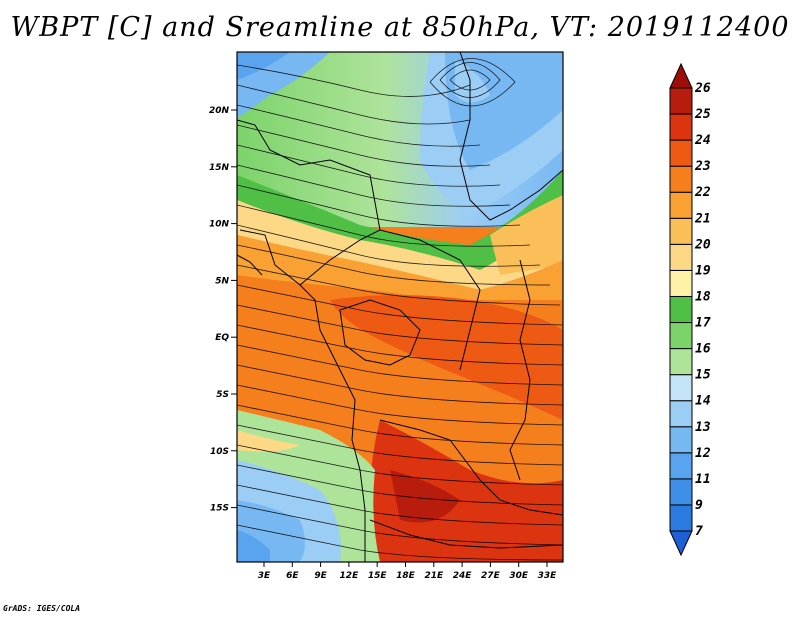 This screenshot has width=800, height=618. What do you see at coordinates (703, 296) in the screenshot?
I see `colorbar-label: 18` at bounding box center [703, 296].